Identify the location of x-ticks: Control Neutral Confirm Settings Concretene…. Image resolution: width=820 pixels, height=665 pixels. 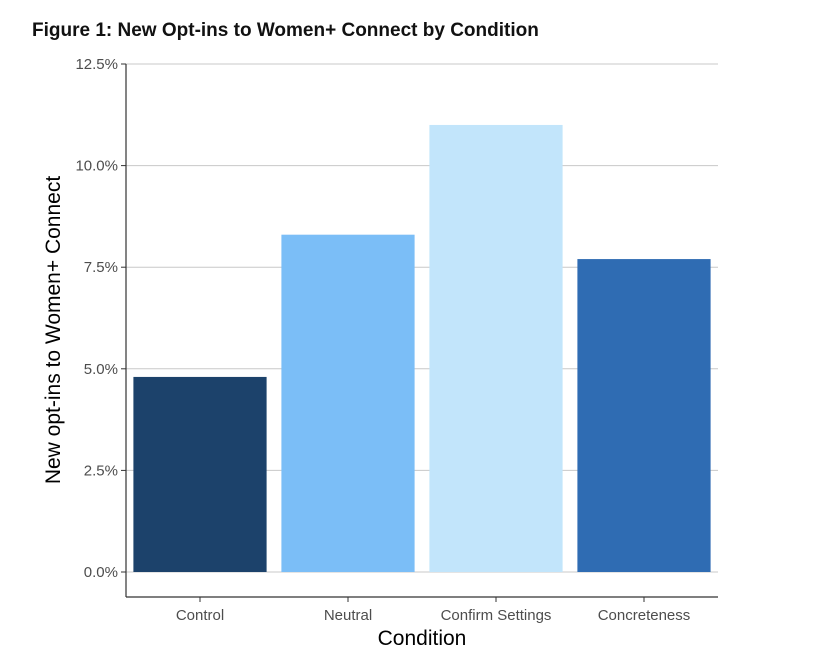
(433, 610).